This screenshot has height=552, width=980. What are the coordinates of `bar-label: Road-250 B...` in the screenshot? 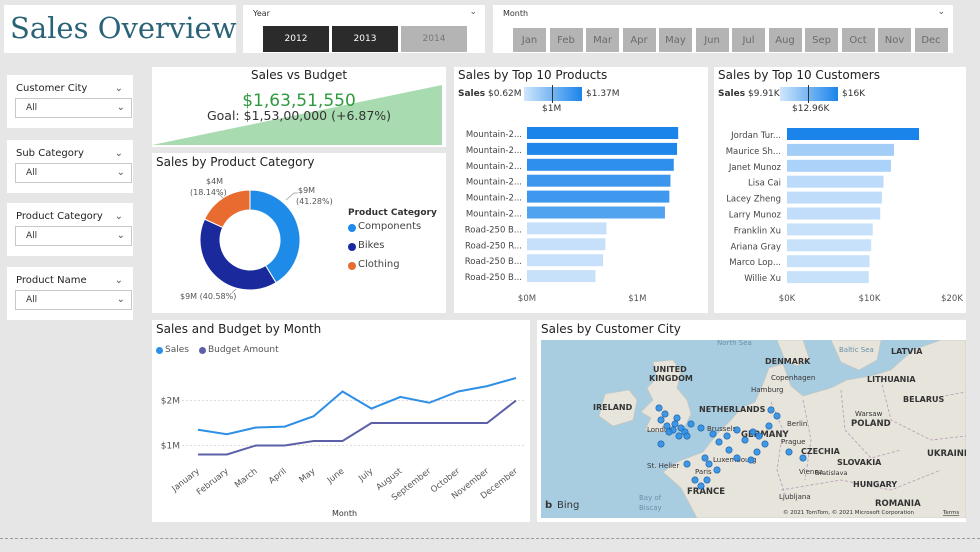 It's located at (493, 278).